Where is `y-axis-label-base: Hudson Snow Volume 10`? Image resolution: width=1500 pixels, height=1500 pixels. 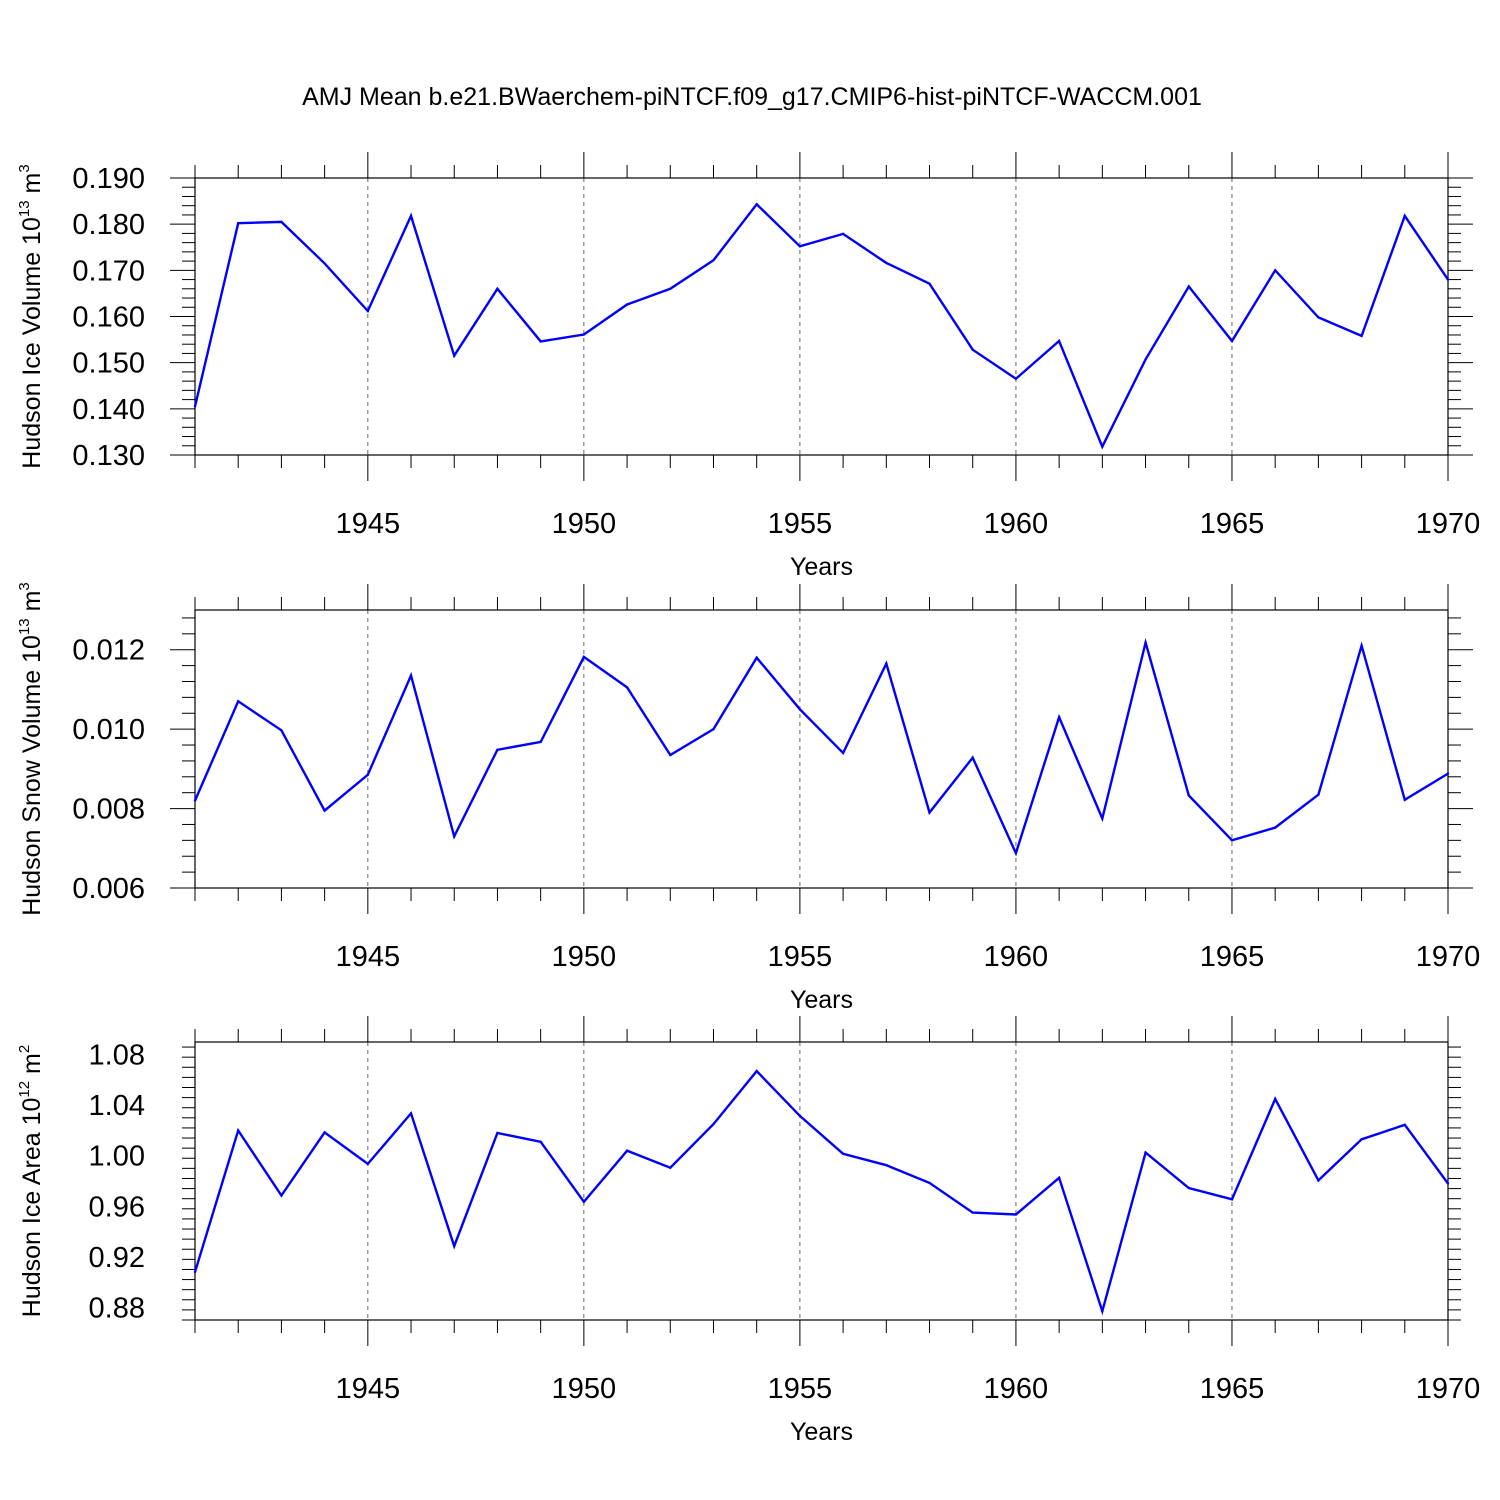 y-axis-label-base: Hudson Snow Volume 10 is located at coordinates (32, 775).